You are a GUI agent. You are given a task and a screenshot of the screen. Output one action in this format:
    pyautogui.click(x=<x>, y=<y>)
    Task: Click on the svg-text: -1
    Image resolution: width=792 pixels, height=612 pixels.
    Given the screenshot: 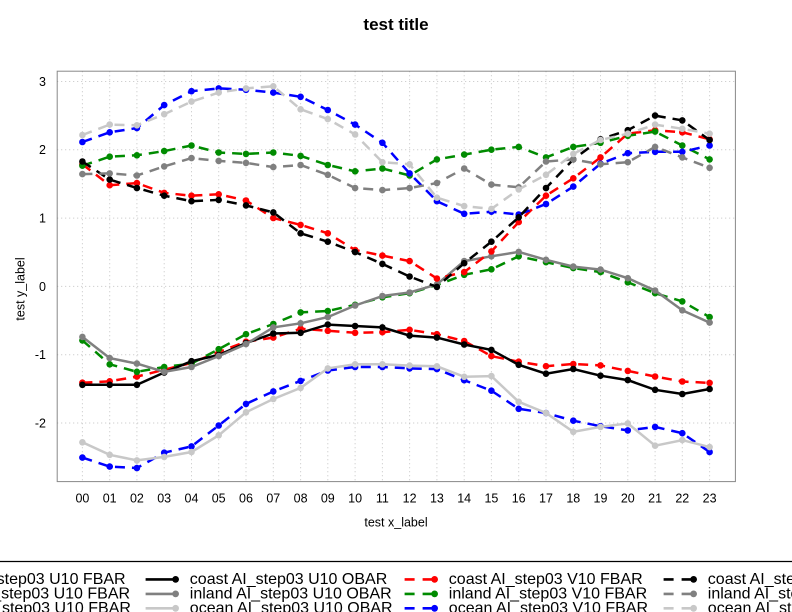 What is the action you would take?
    pyautogui.click(x=40, y=355)
    